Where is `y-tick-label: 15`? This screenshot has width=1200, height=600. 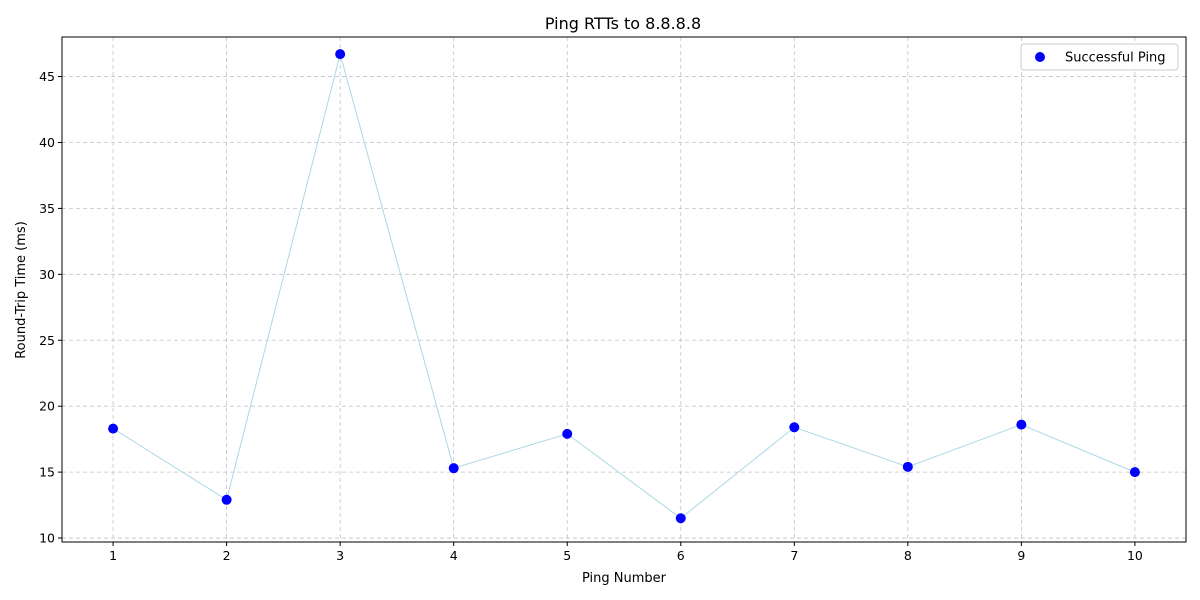 y-tick-label: 15 is located at coordinates (47, 472).